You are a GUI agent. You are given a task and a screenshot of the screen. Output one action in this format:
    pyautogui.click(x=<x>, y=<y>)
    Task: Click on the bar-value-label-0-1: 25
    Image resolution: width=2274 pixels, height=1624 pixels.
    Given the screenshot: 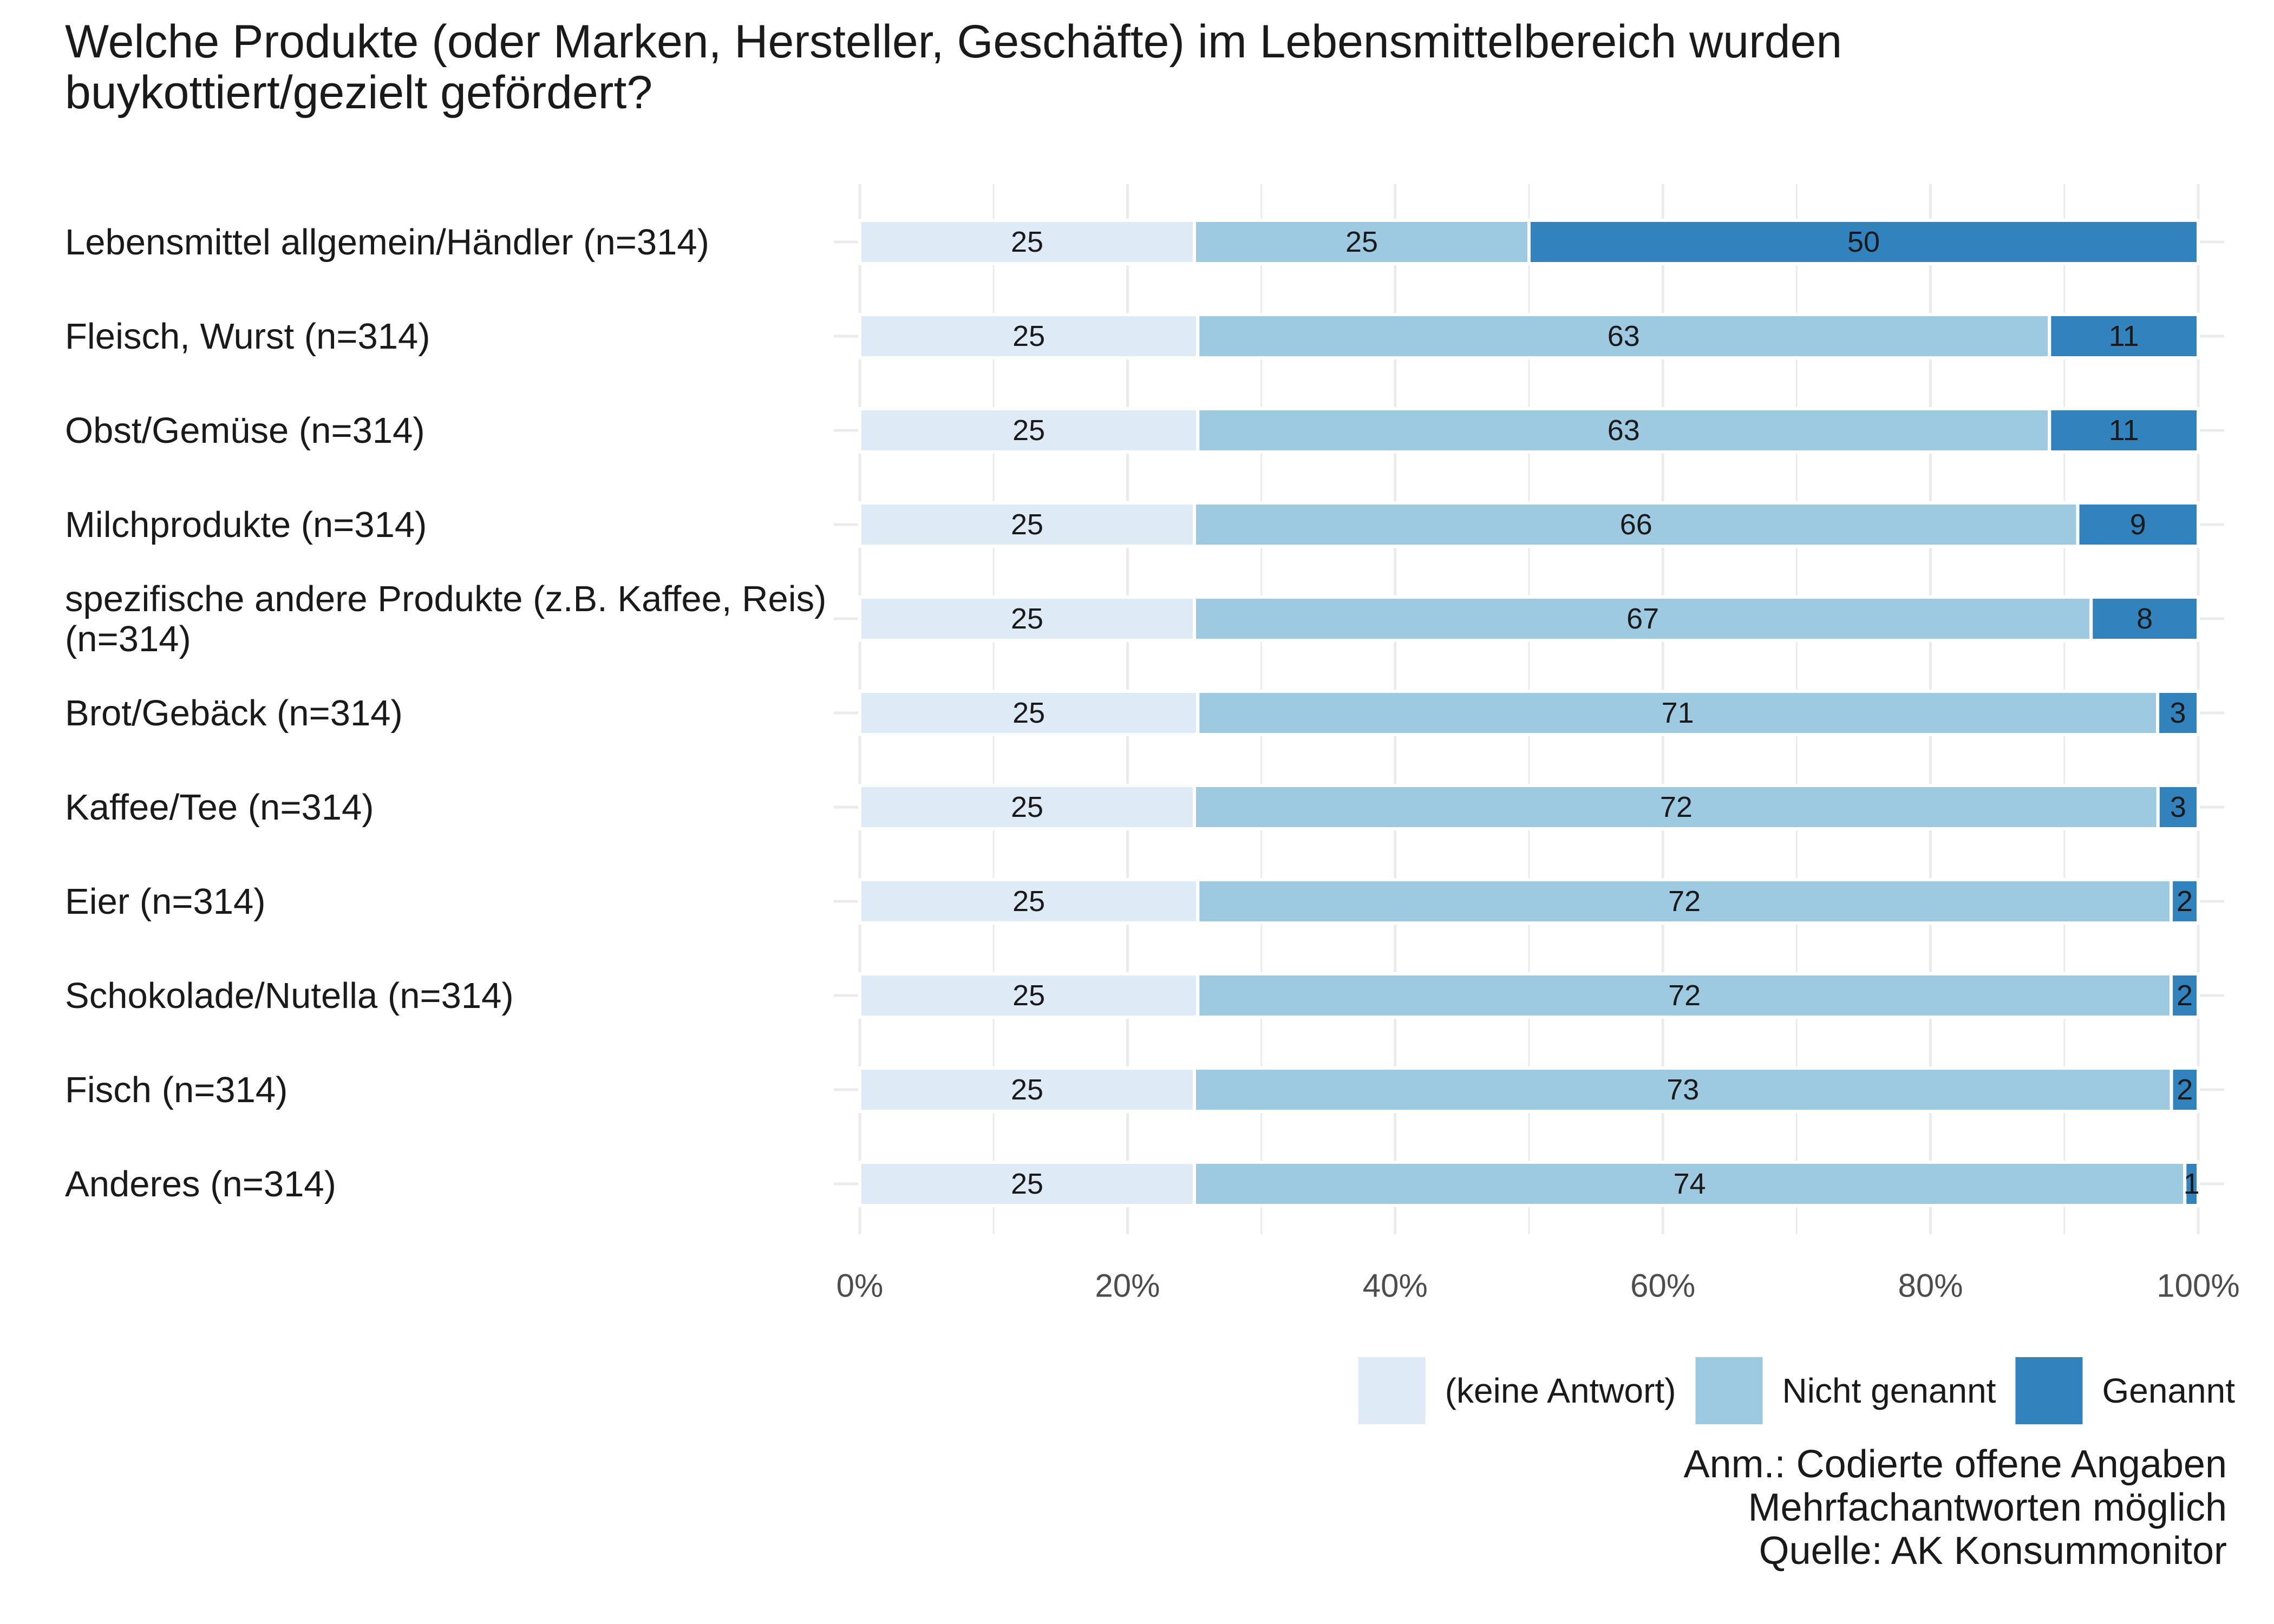 What is the action you would take?
    pyautogui.click(x=1362, y=242)
    